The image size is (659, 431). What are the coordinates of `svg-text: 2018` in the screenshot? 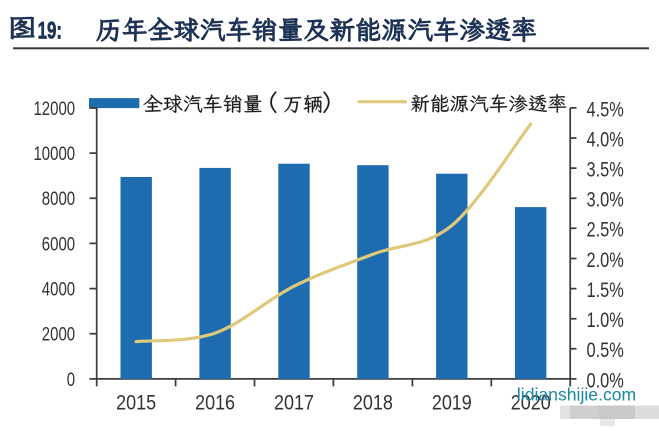 It's located at (373, 403).